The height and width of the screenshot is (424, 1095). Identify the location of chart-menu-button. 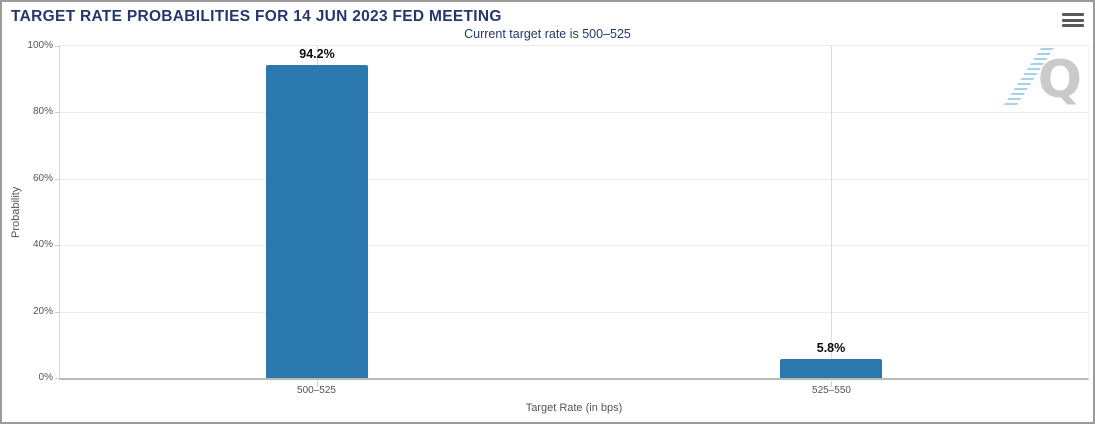
(1073, 20).